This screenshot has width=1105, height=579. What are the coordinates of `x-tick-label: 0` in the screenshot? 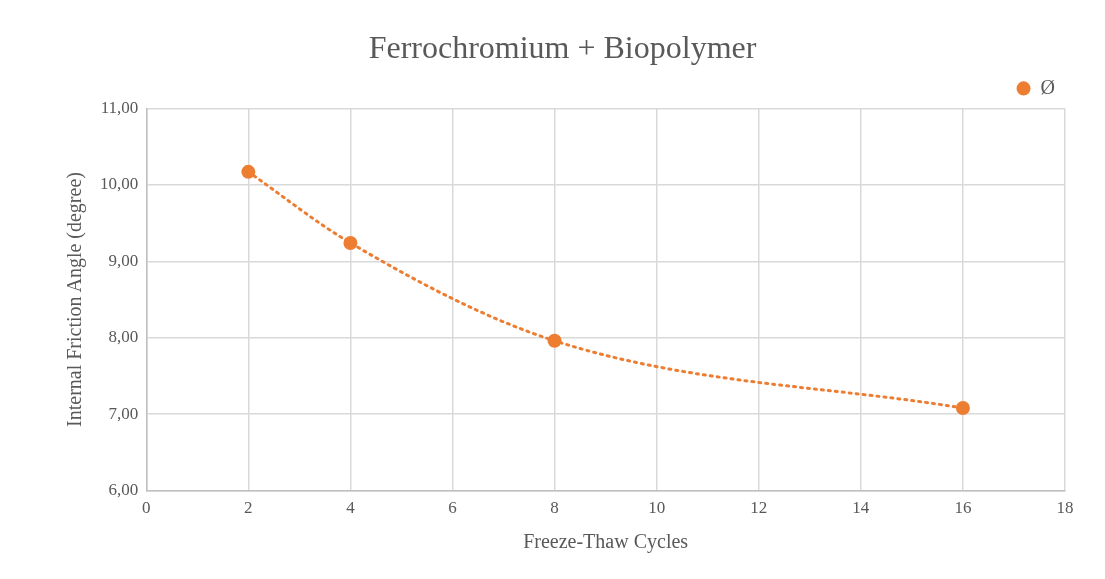 It's located at (146, 508).